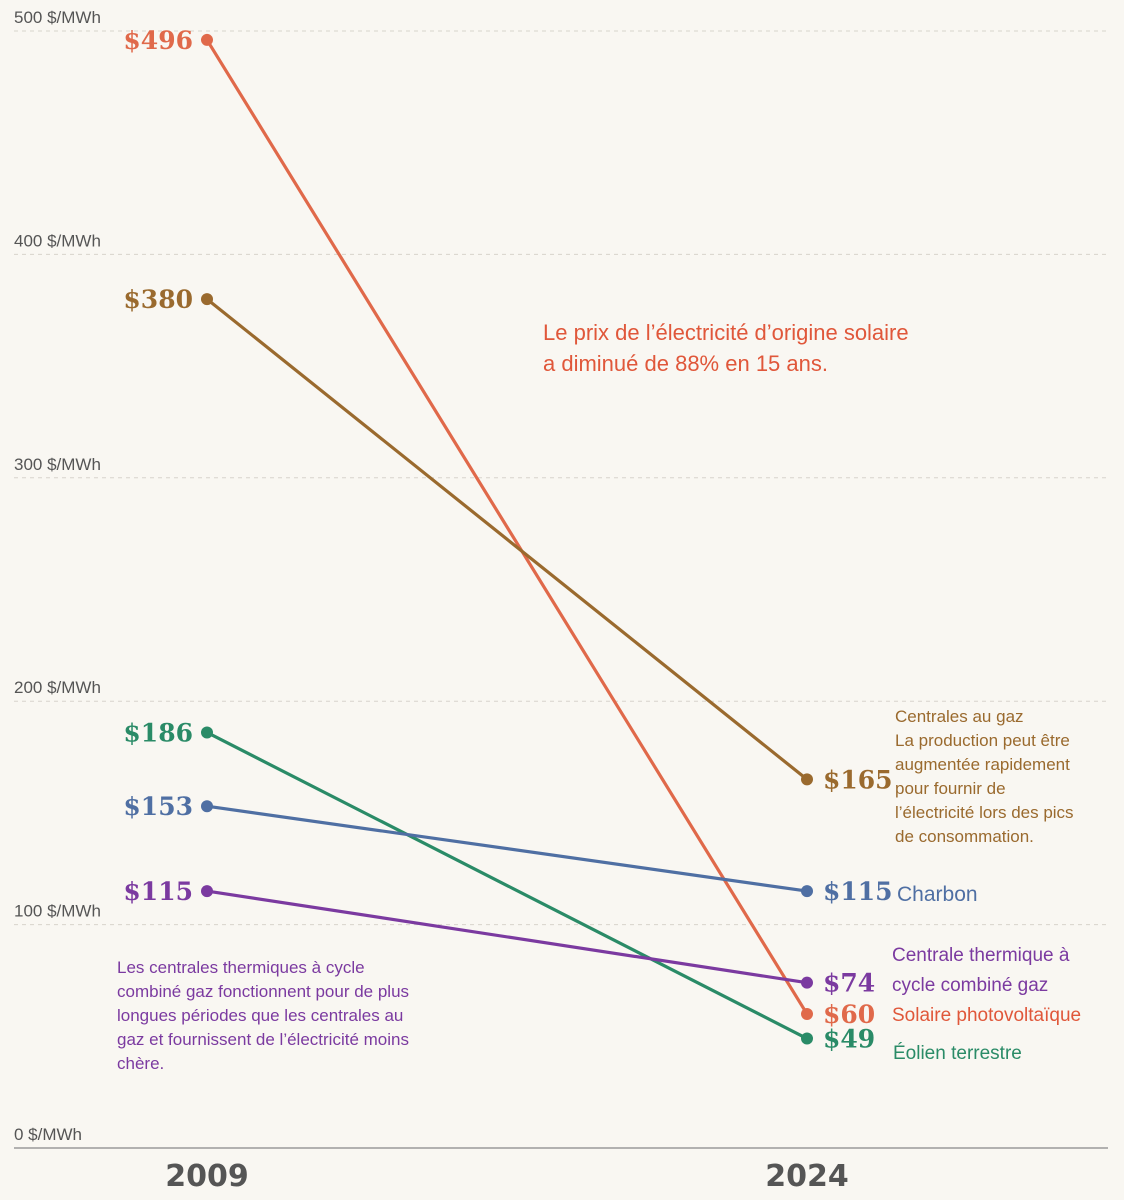 This screenshot has height=1200, width=1124. I want to click on solar-series-name: Solaire photovoltaïque, so click(986, 1015).